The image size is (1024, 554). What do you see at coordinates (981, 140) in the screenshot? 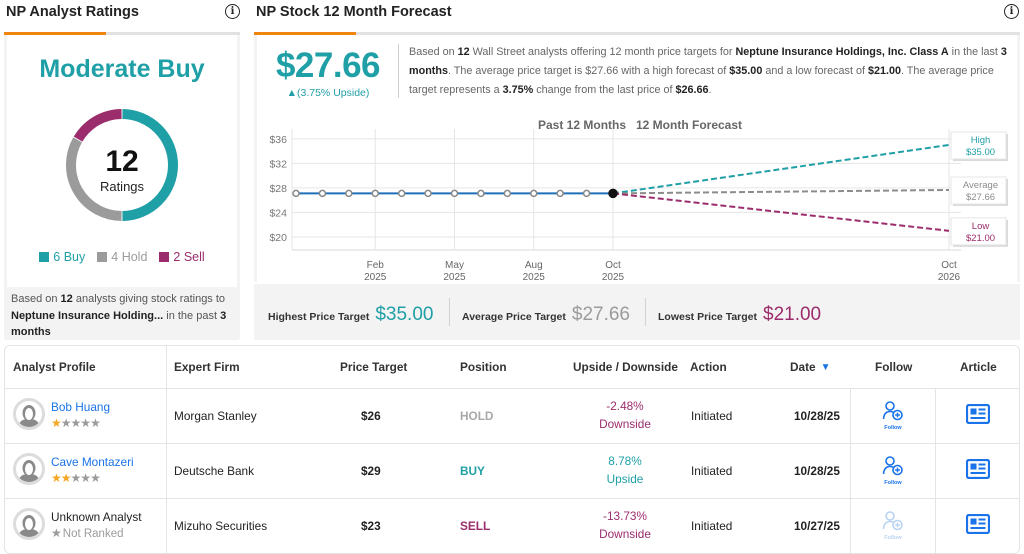
I see `callout-label: High` at bounding box center [981, 140].